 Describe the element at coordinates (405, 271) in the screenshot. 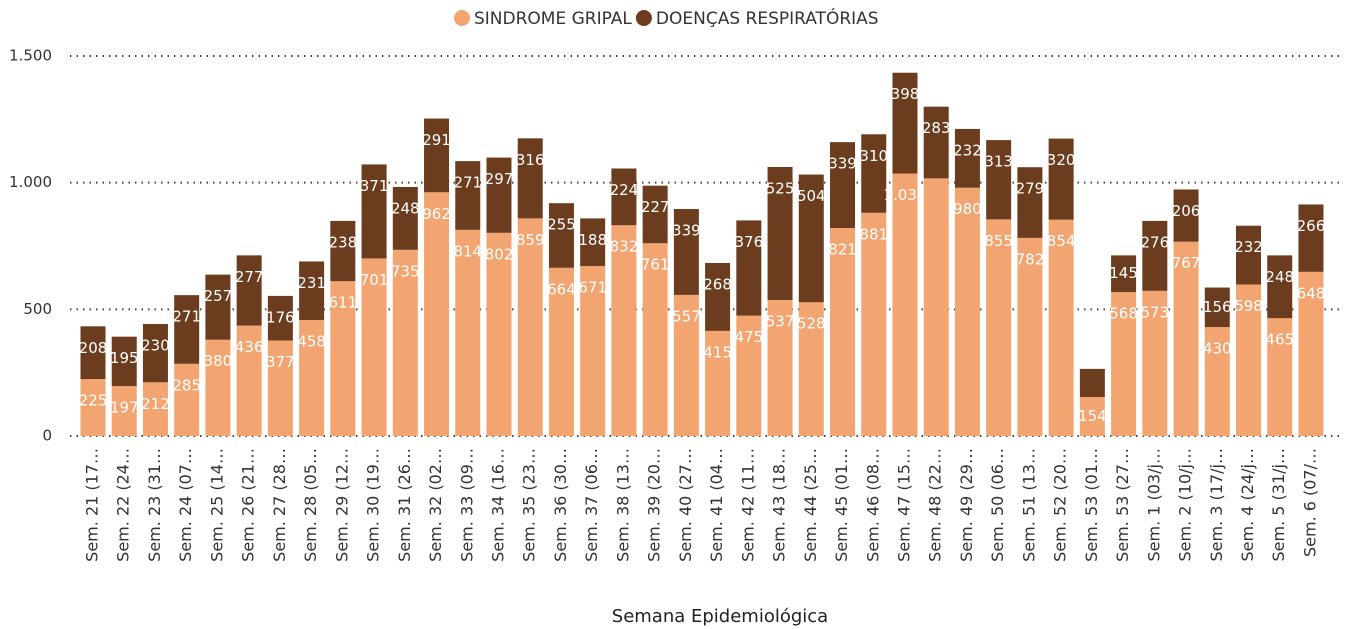

I see `data-label: 735` at that location.